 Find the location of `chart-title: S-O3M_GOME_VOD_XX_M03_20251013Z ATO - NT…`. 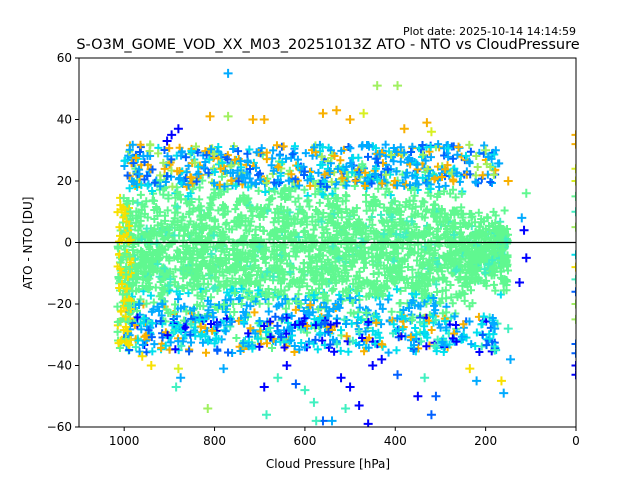

chart-title: S-O3M_GOME_VOD_XX_M03_20251013Z ATO - NT… is located at coordinates (327, 45).